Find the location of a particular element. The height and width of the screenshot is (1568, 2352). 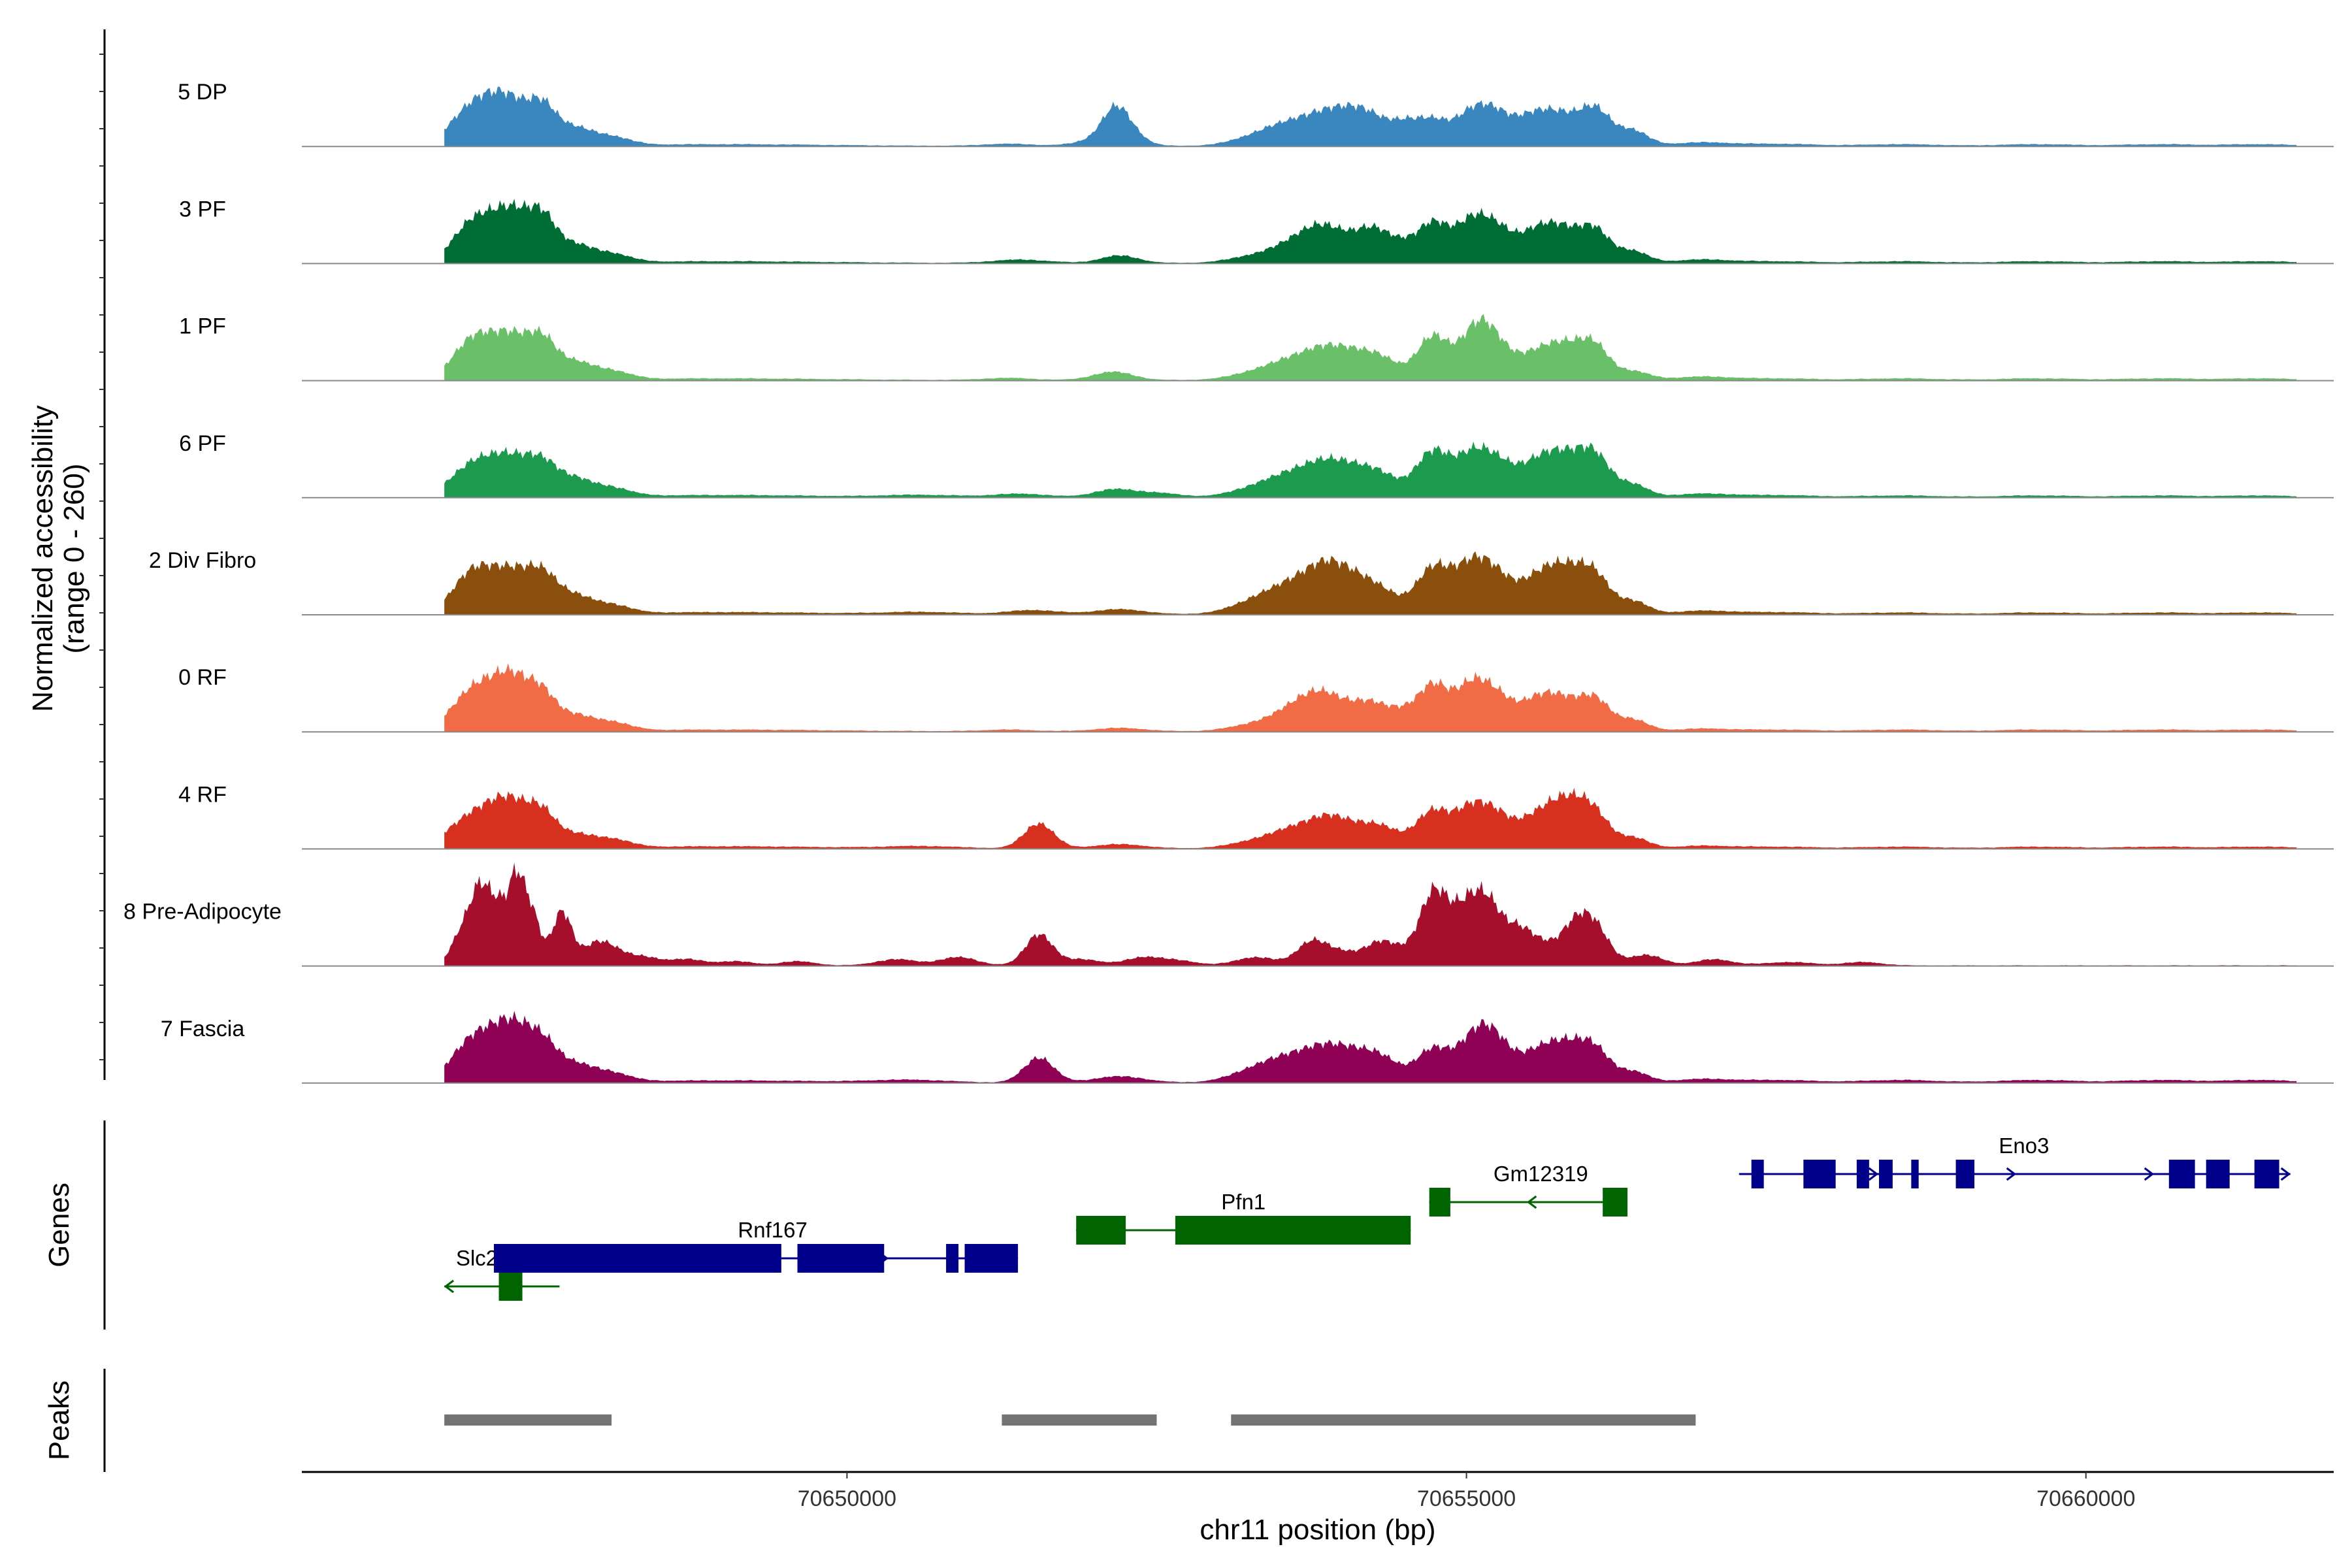

x-tick-label: 70660000 is located at coordinates (2085, 1498).